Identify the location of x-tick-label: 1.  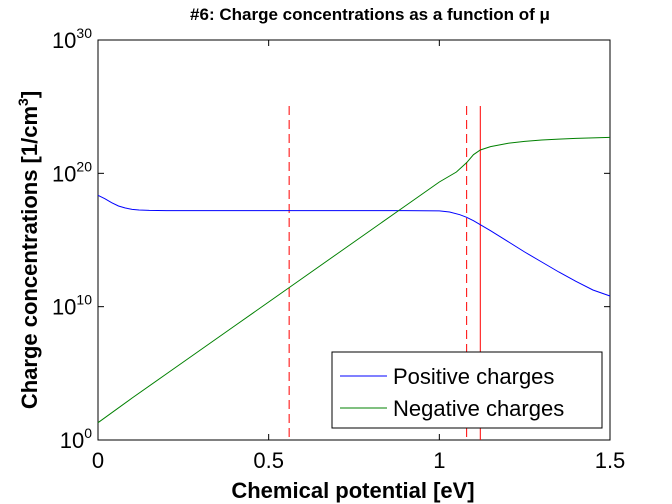
(439, 460).